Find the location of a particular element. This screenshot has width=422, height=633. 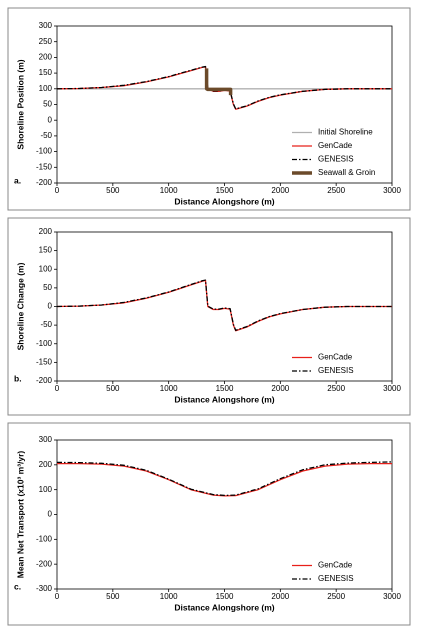

panel-label: c. is located at coordinates (17, 586).